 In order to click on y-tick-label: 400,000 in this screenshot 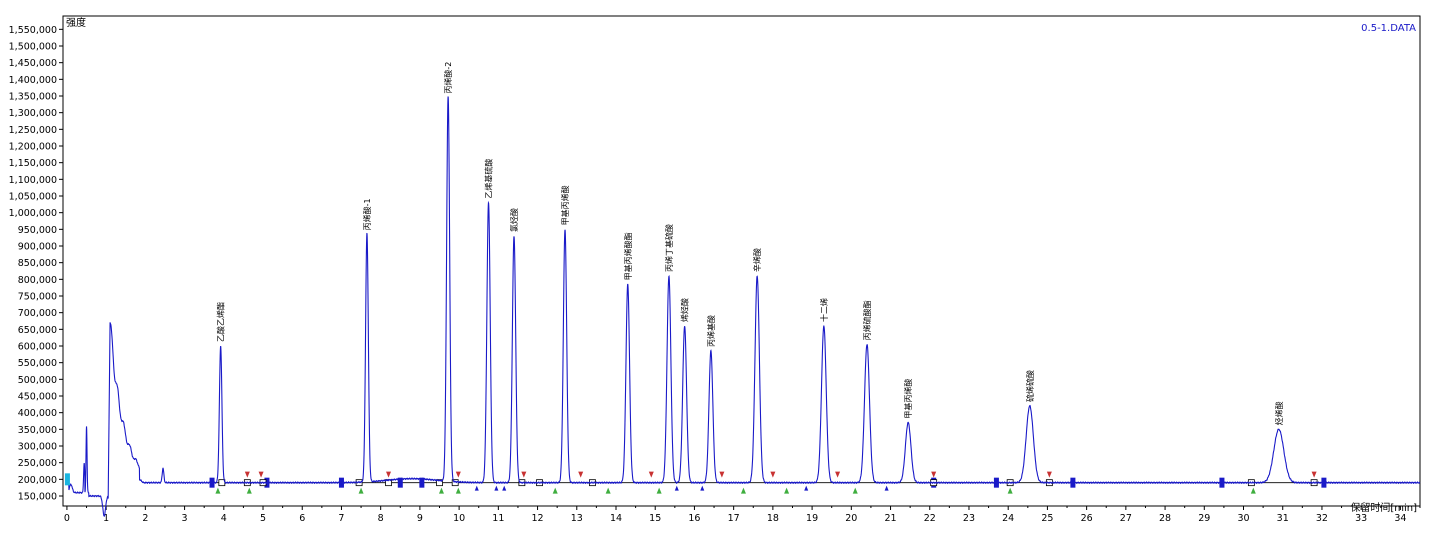, I will do `click(37, 413)`.